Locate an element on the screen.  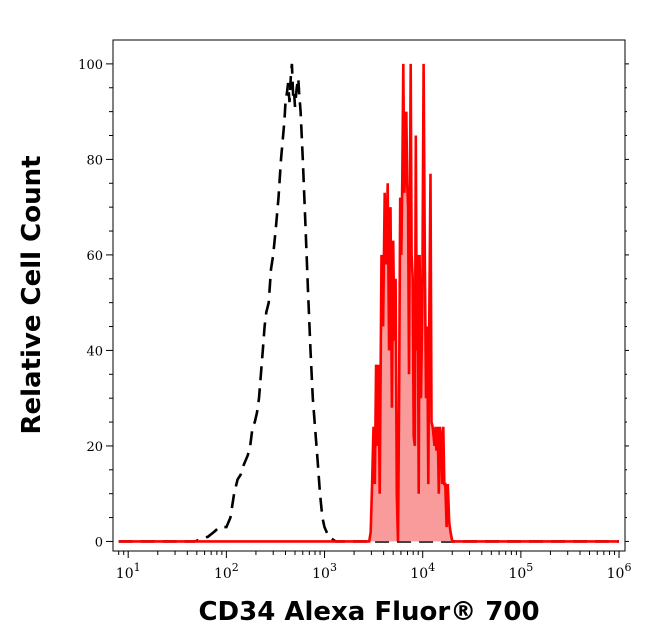
x-axis: 10¹ 10² 10³ 10⁴ 10⁵ 10⁶ is located at coordinates (374, 566).